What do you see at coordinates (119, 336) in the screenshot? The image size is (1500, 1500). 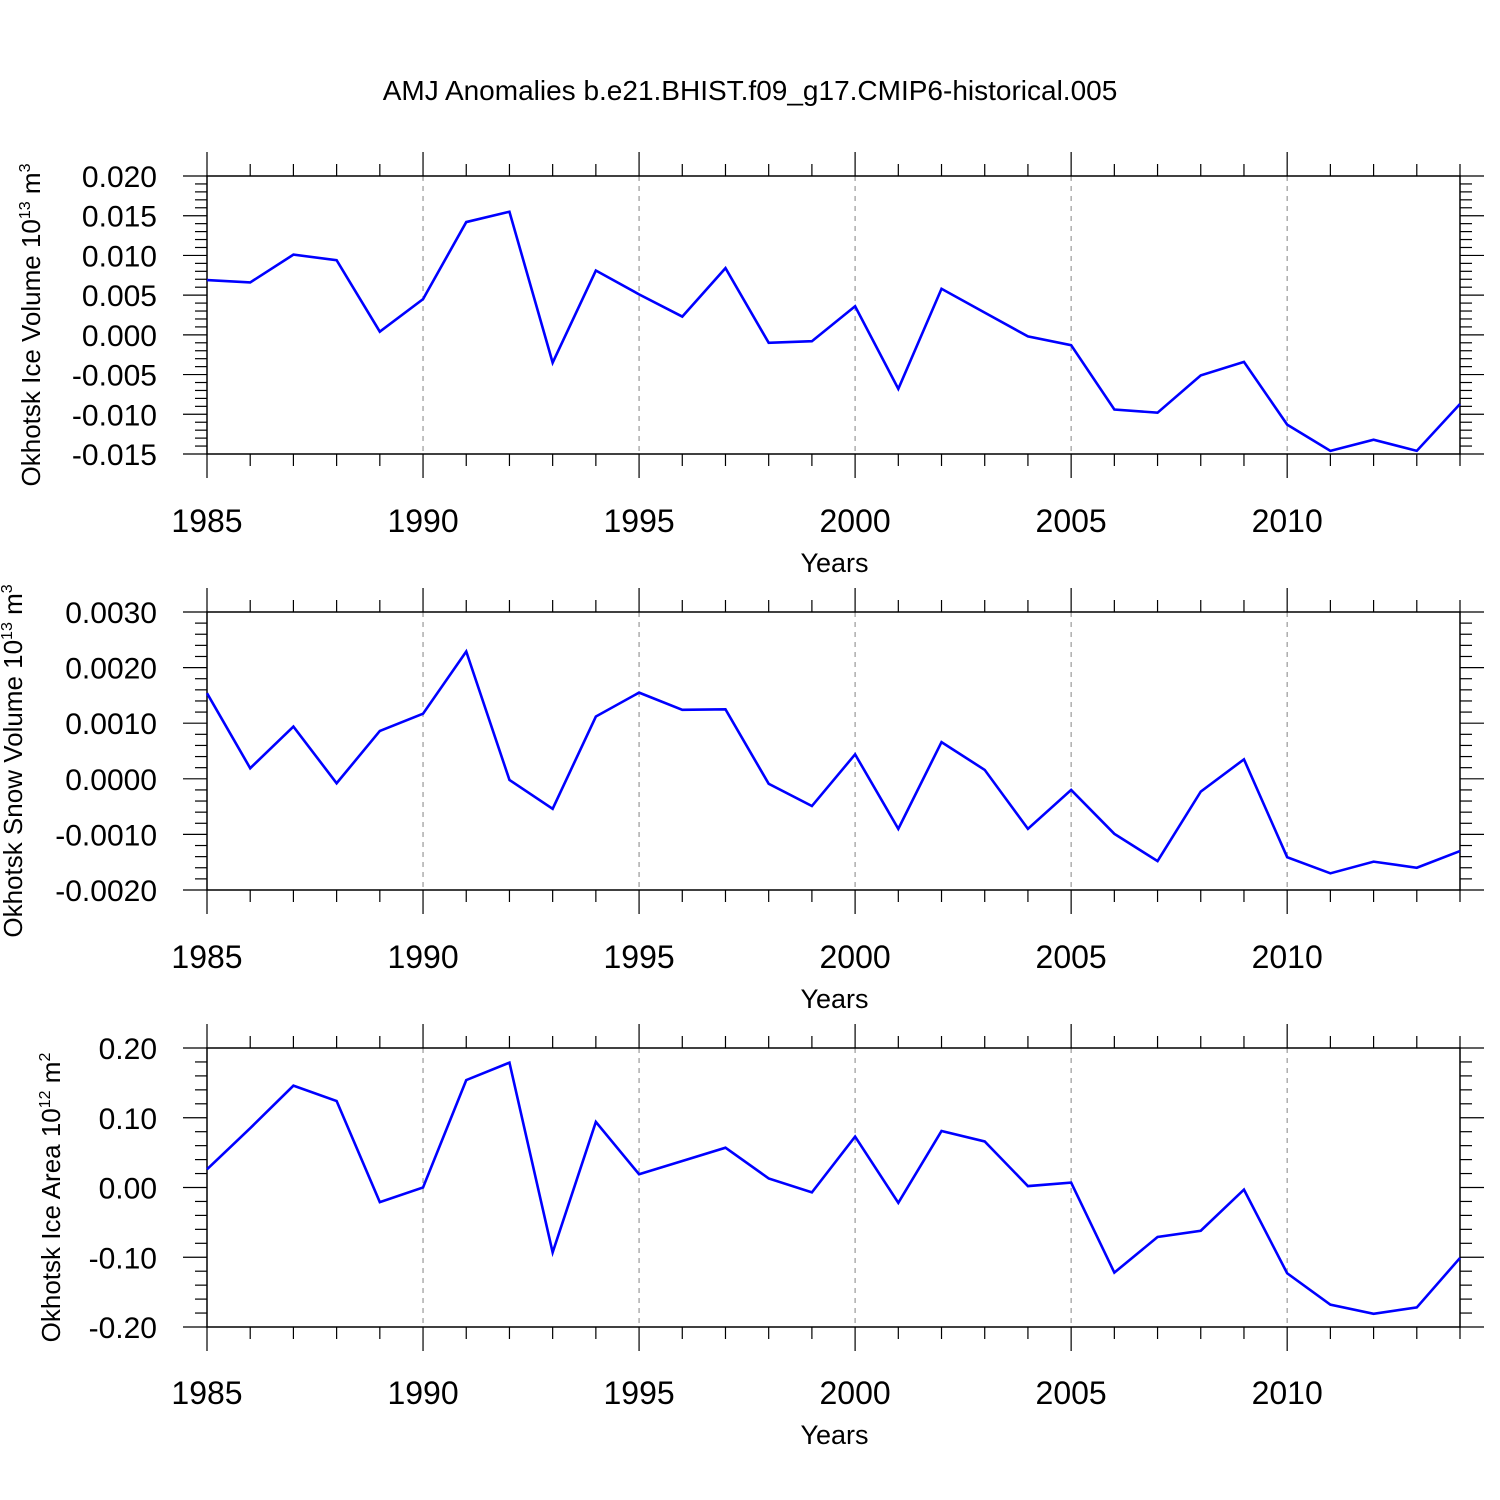 I see `y-tick-label: 0.000` at bounding box center [119, 336].